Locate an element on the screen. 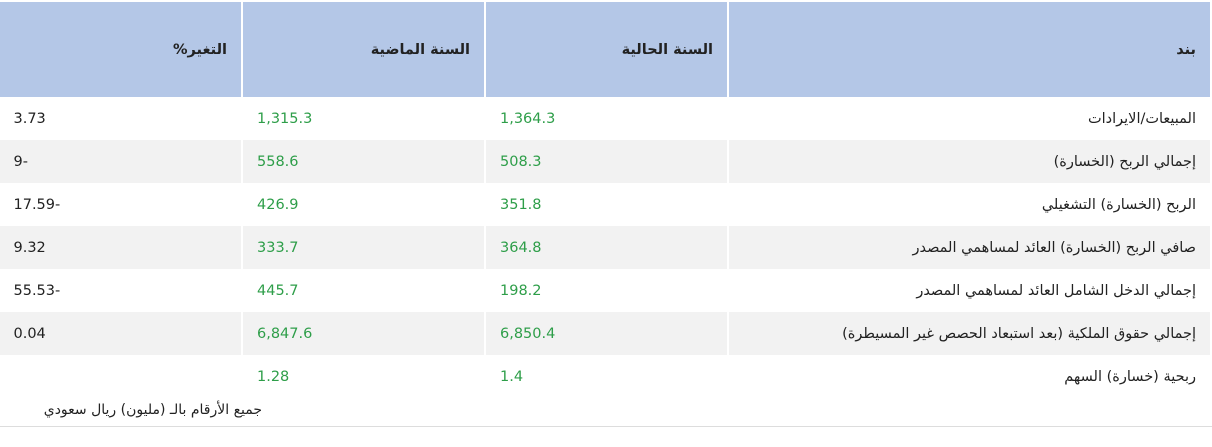 This screenshot has height=447, width=1212. value-cell: 364.8 is located at coordinates (606, 247).